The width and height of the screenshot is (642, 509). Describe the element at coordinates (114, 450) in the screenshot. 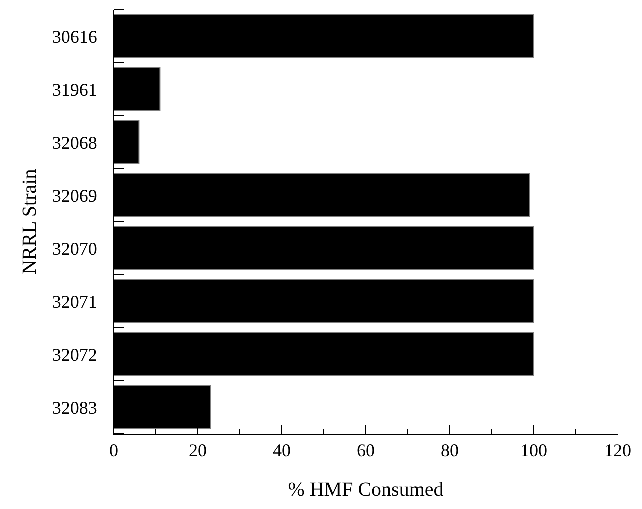

I see `x-tick-label: 0` at that location.